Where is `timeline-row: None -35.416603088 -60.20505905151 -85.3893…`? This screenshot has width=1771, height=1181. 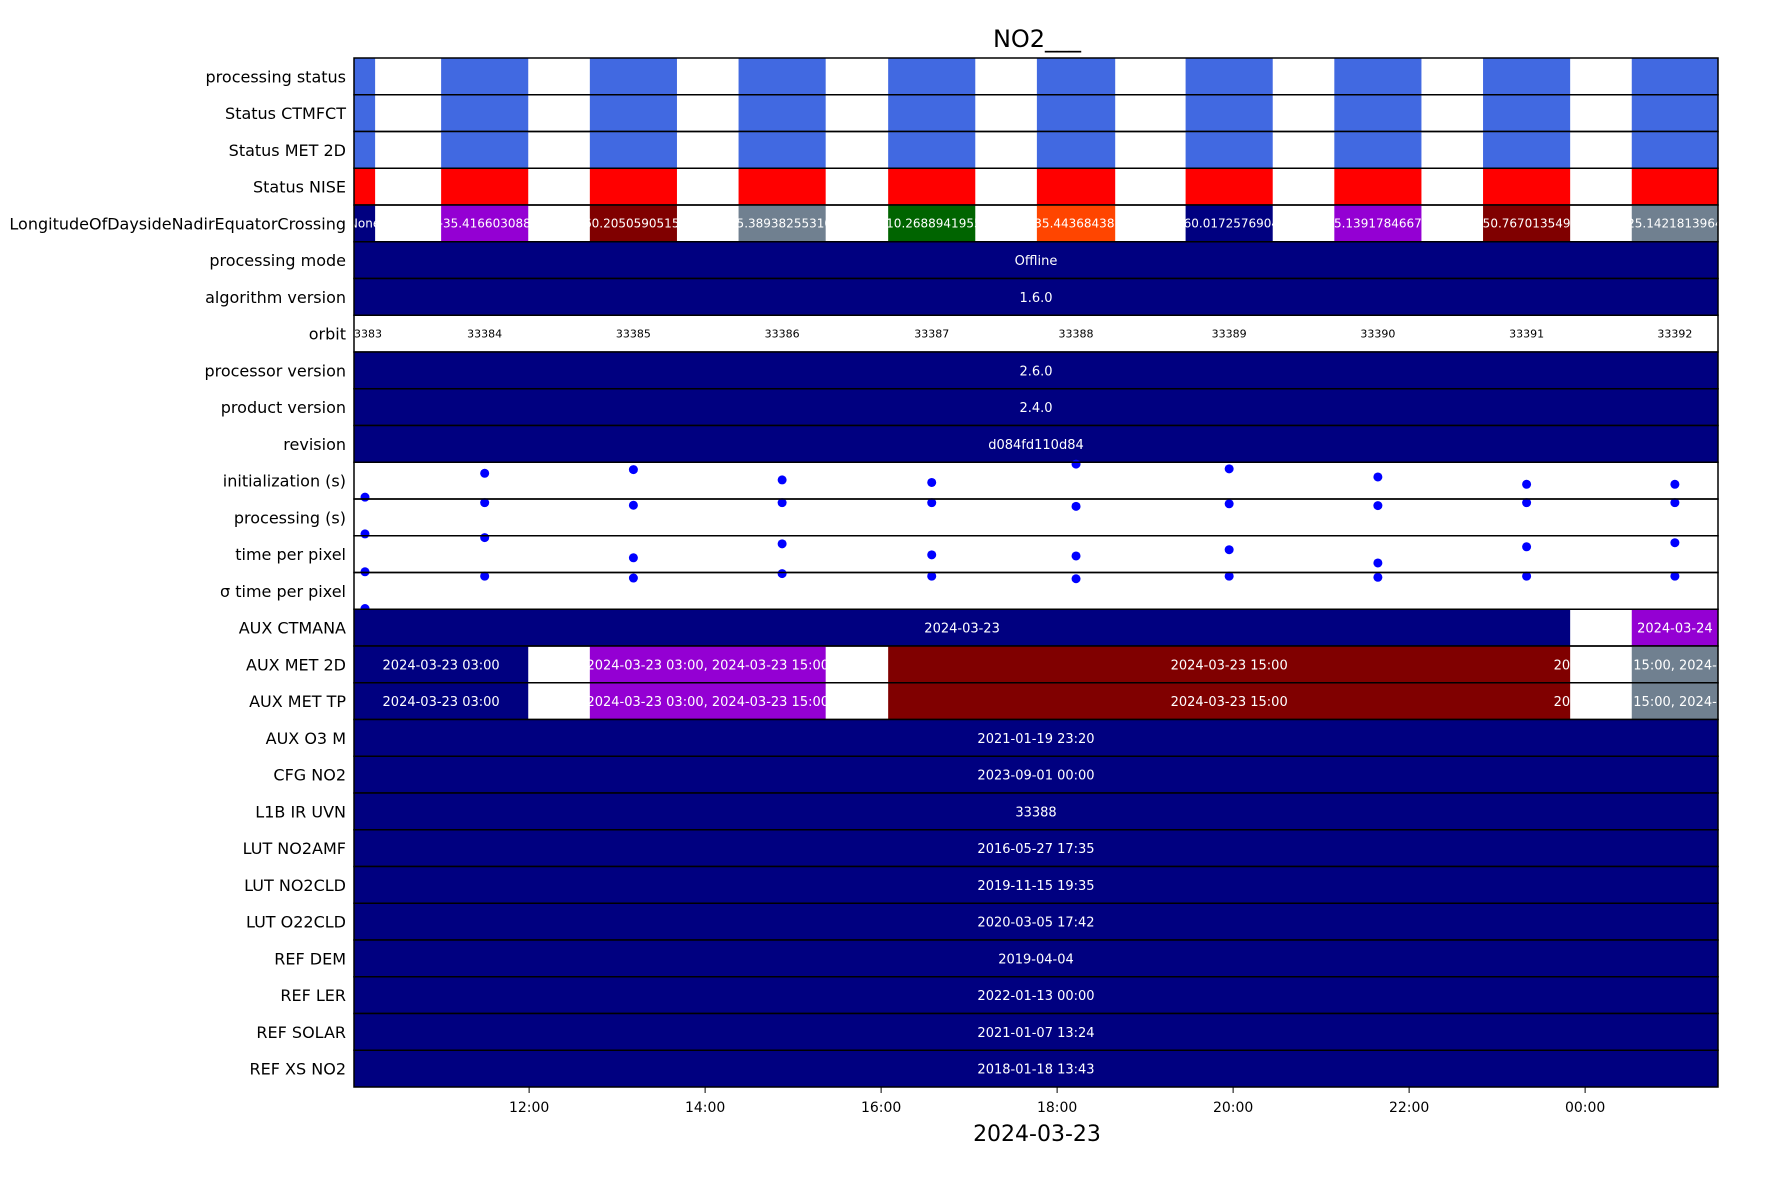 timeline-row: None -35.416603088 -60.20505905151 -85.3893… is located at coordinates (1036, 223).